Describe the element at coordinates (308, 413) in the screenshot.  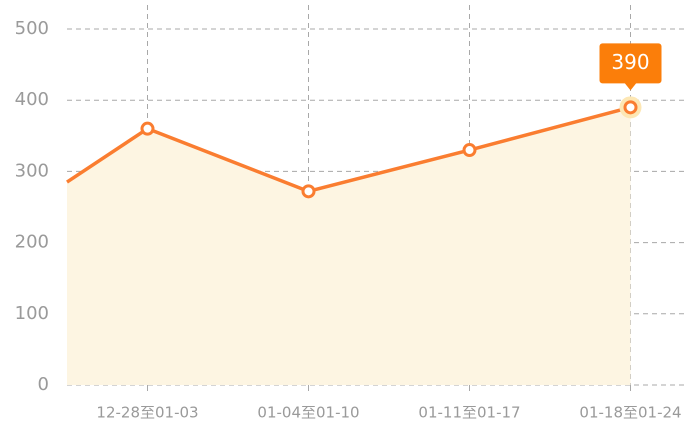
I see `x-tick-label: 01-04至01-10` at that location.